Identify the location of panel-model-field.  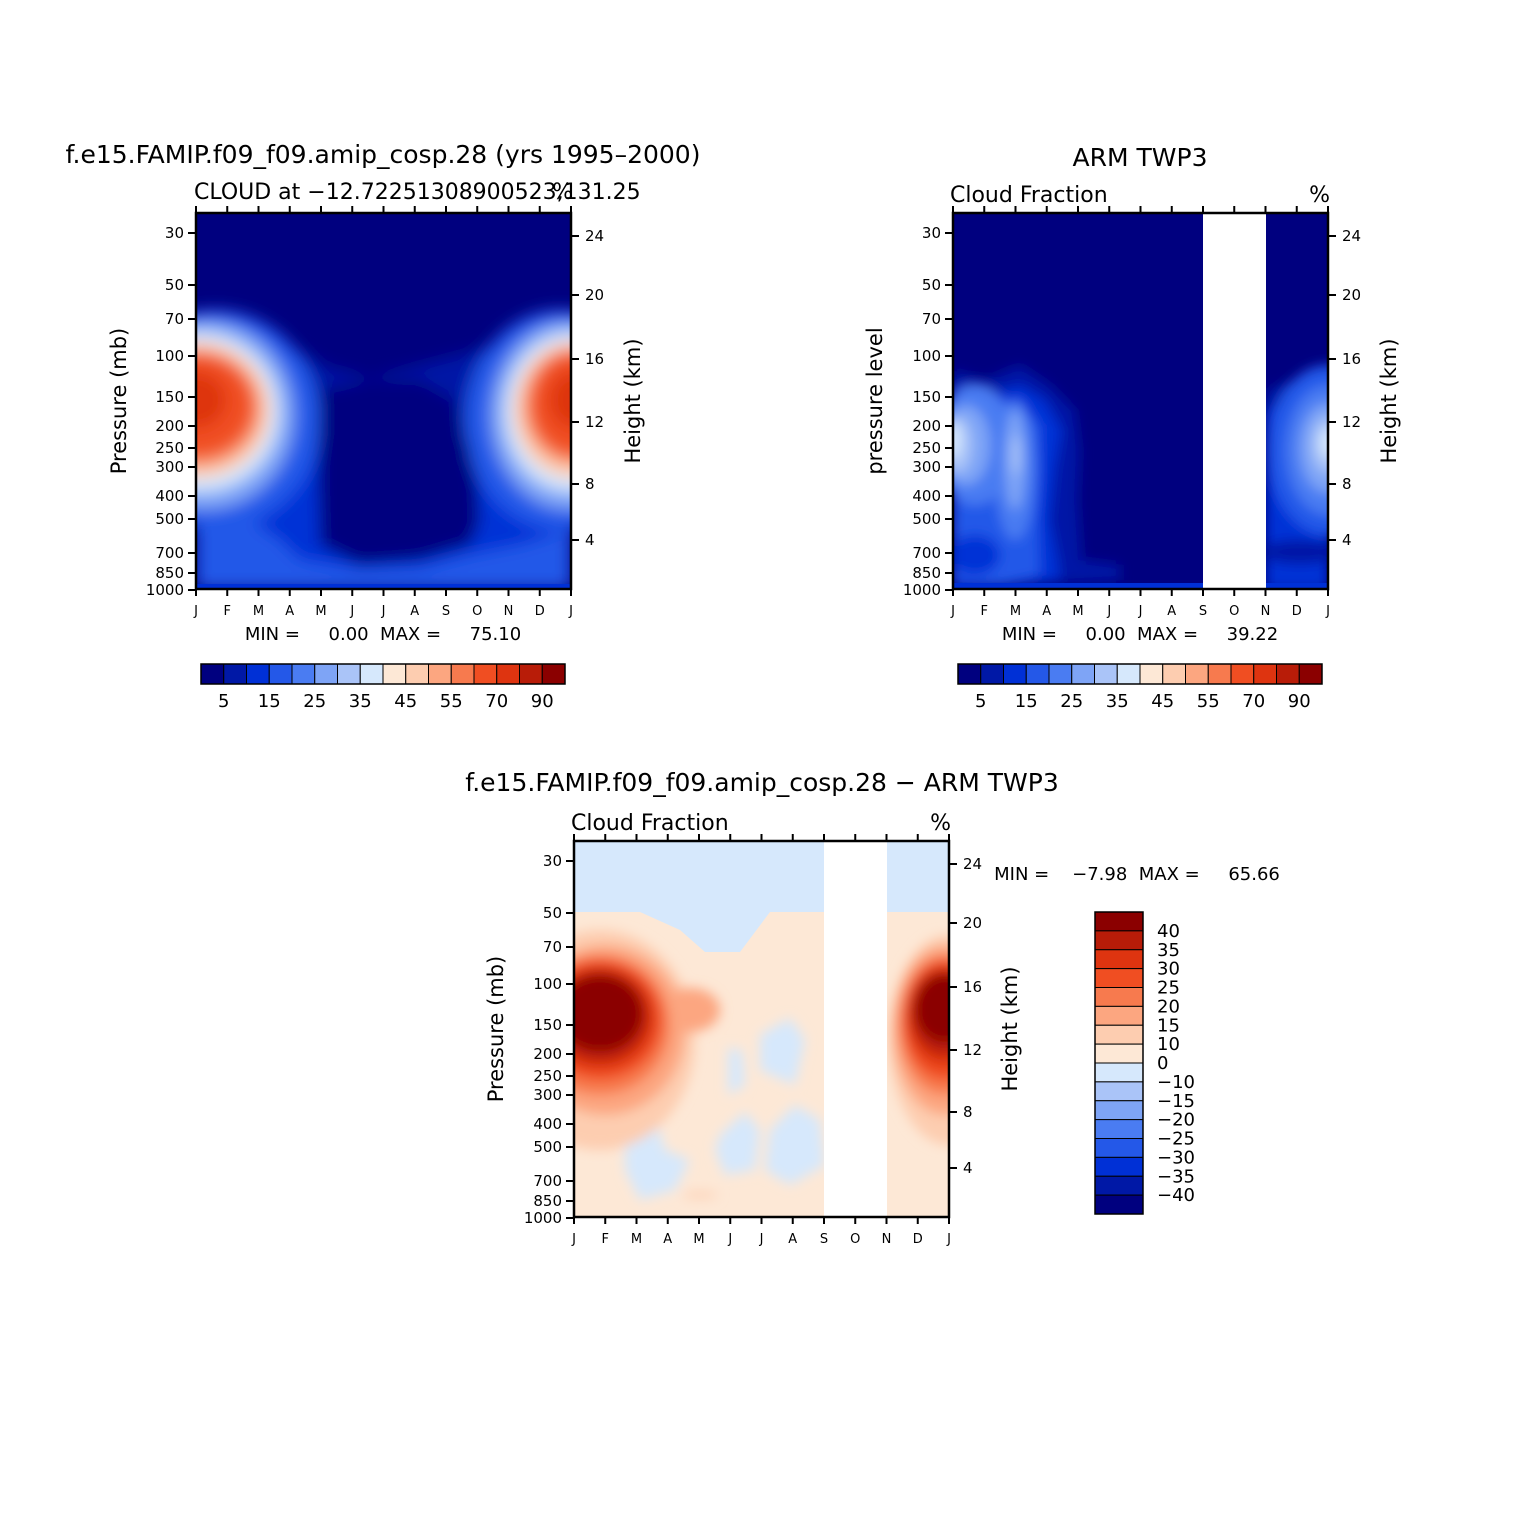
(383, 401).